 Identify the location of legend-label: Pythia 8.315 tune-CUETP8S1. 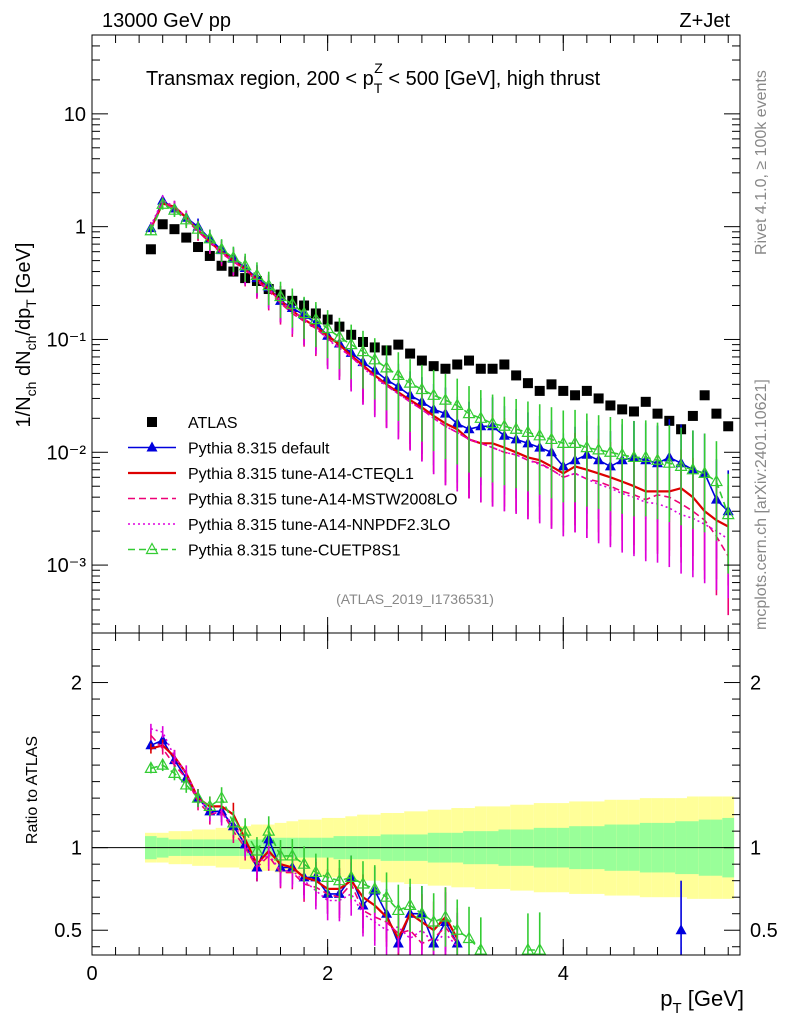
(294, 551).